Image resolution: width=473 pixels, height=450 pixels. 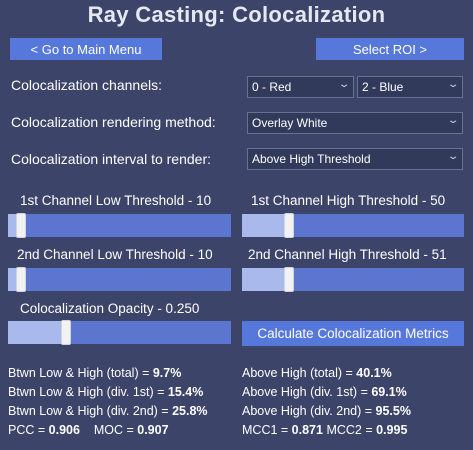 What do you see at coordinates (119, 332) in the screenshot?
I see `opacity-slider` at bounding box center [119, 332].